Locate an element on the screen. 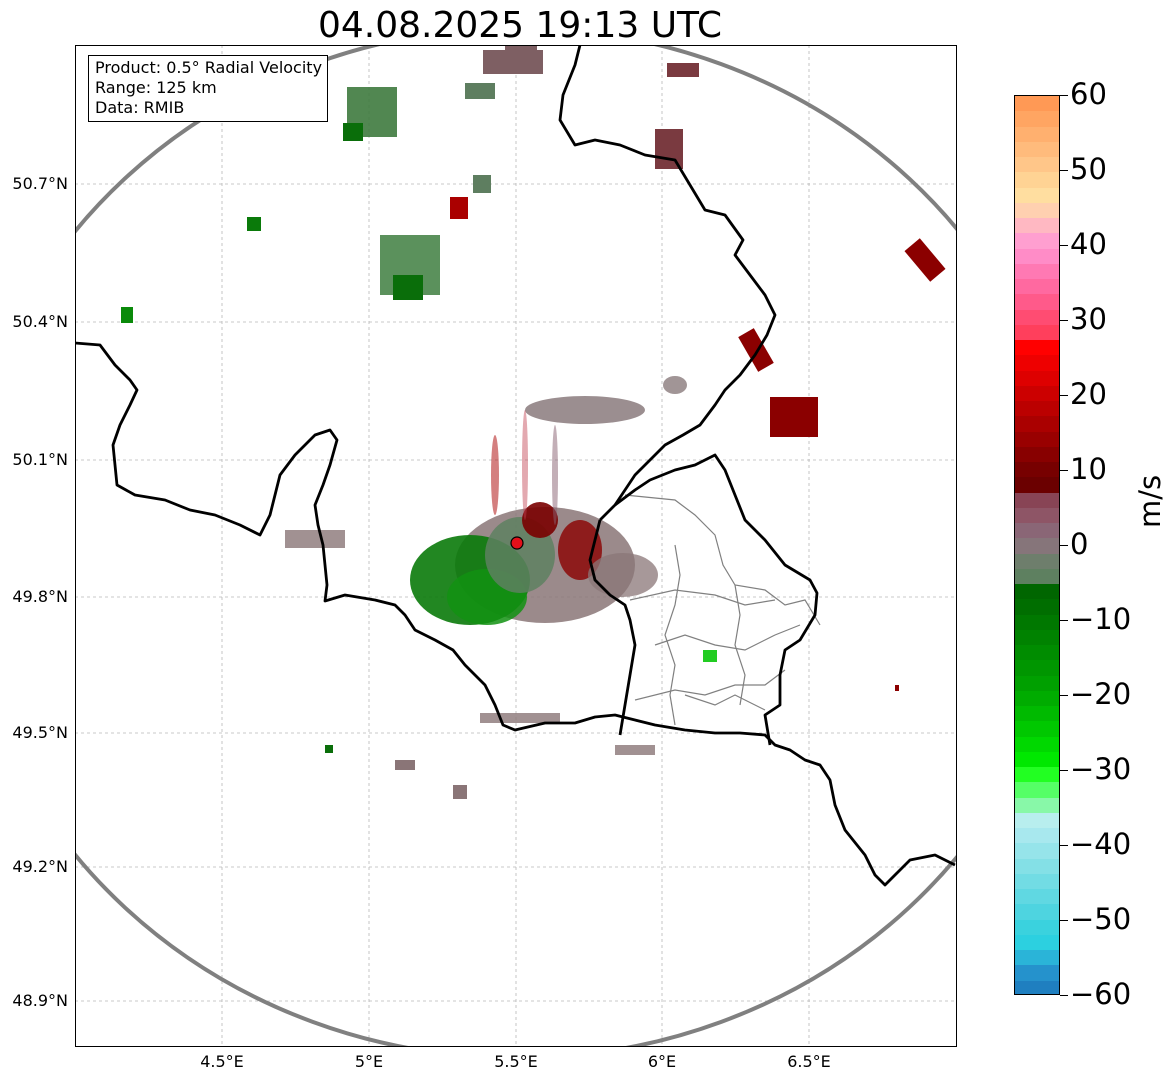  lat-label: 48.9°N is located at coordinates (40, 1000).